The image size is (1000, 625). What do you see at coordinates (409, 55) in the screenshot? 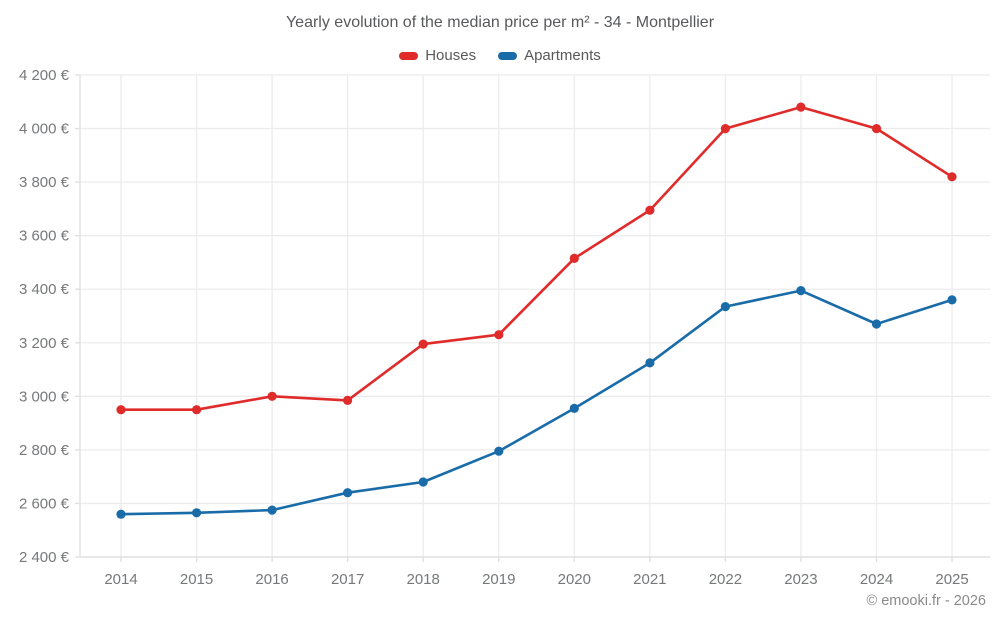
I see `houses-legend-swatch` at bounding box center [409, 55].